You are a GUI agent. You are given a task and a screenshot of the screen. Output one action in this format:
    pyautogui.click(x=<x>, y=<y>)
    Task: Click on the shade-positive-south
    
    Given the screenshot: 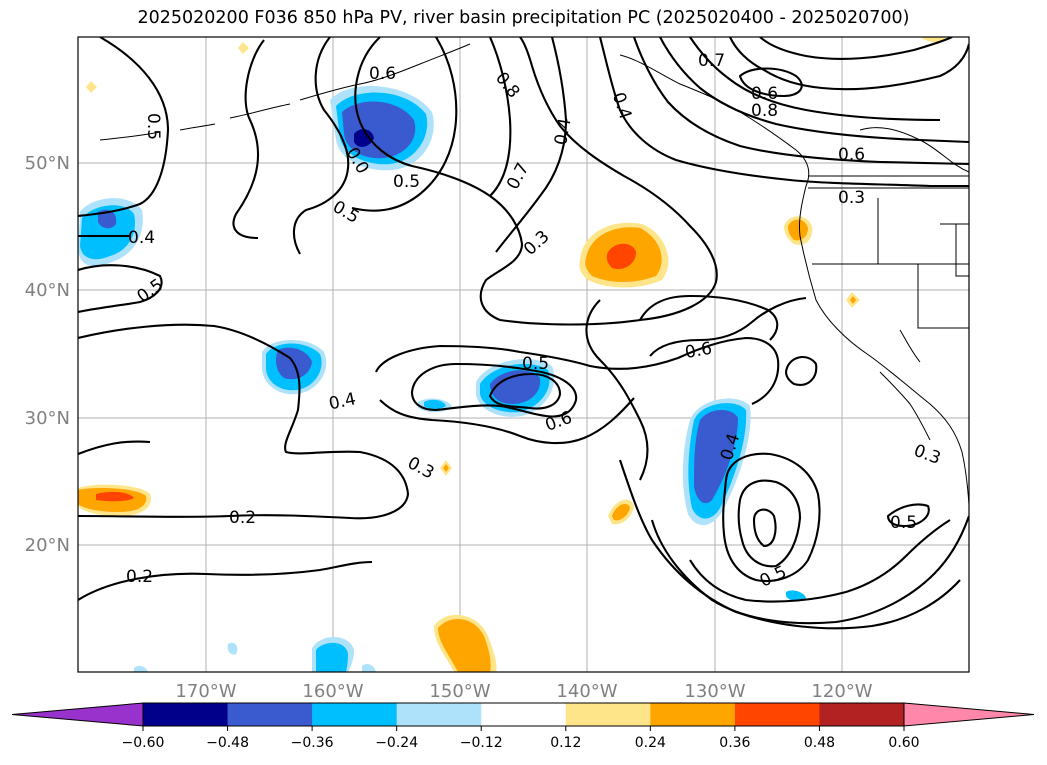 What is the action you would take?
    pyautogui.click(x=534, y=566)
    